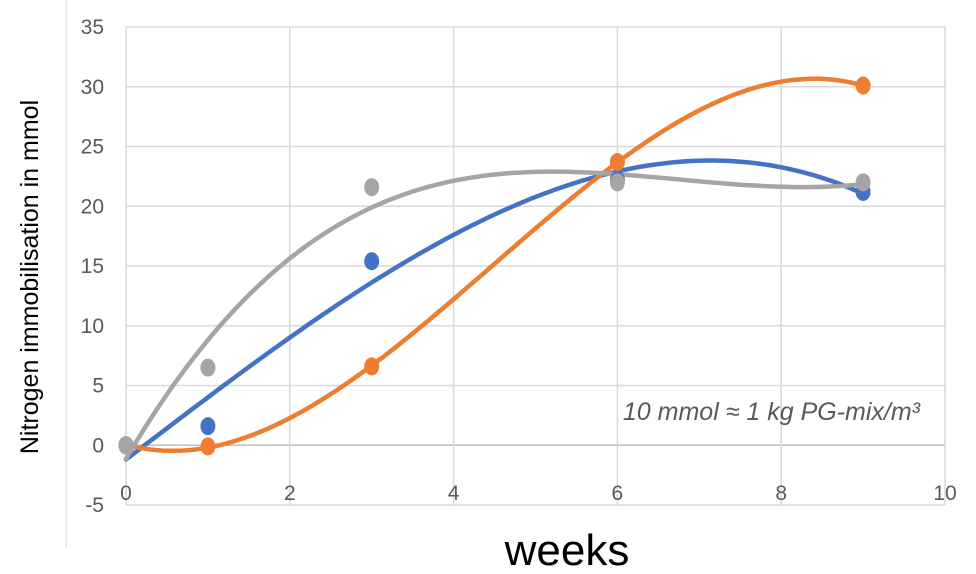  I want to click on x-axis-label: weeks, so click(567, 550).